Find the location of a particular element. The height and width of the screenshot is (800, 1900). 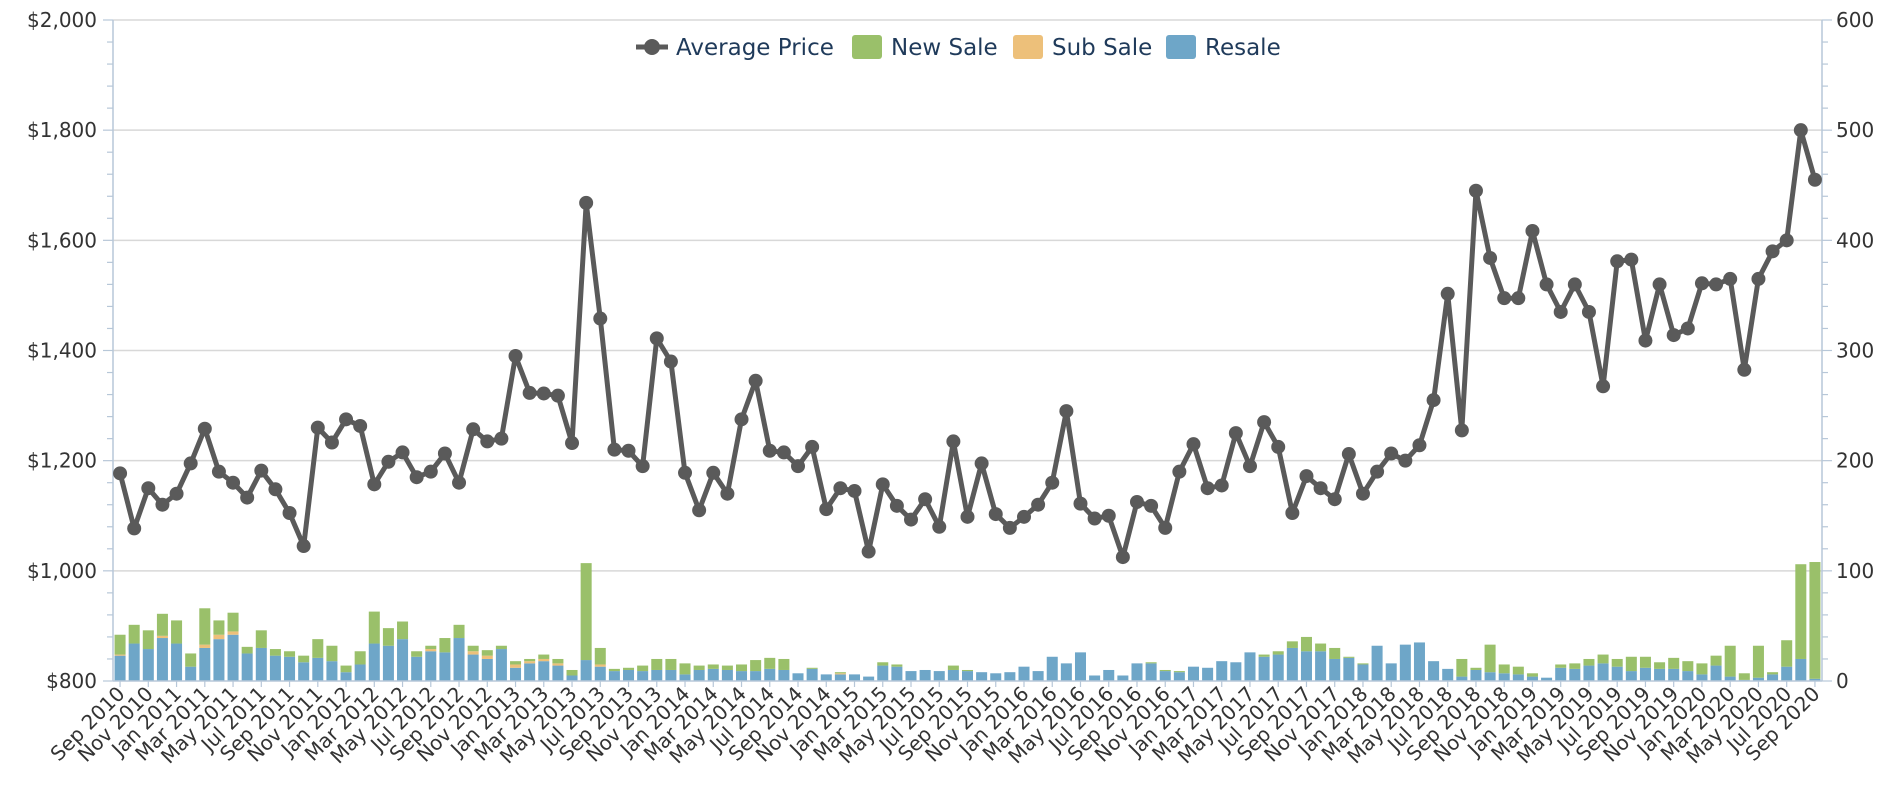

legend: Average Price New Sale Sub Sale Resale is located at coordinates (958, 48).